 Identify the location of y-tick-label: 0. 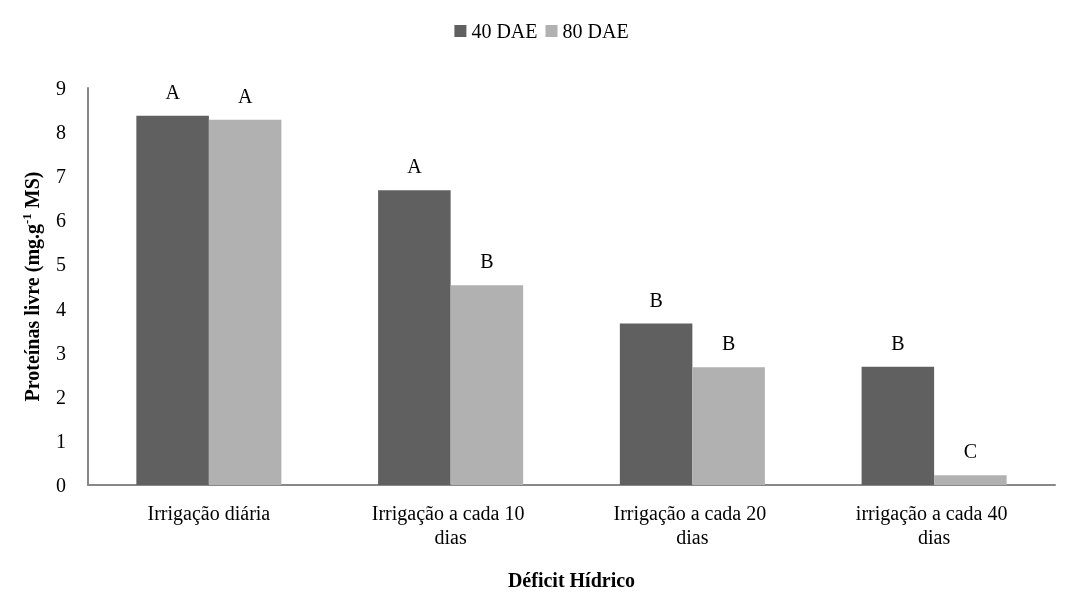
(61, 485).